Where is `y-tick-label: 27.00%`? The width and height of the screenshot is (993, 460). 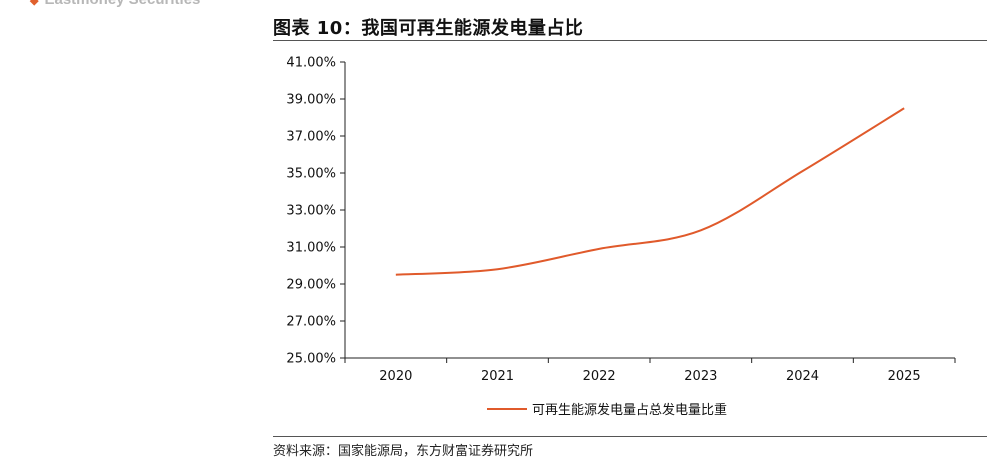
y-tick-label: 27.00% is located at coordinates (311, 322).